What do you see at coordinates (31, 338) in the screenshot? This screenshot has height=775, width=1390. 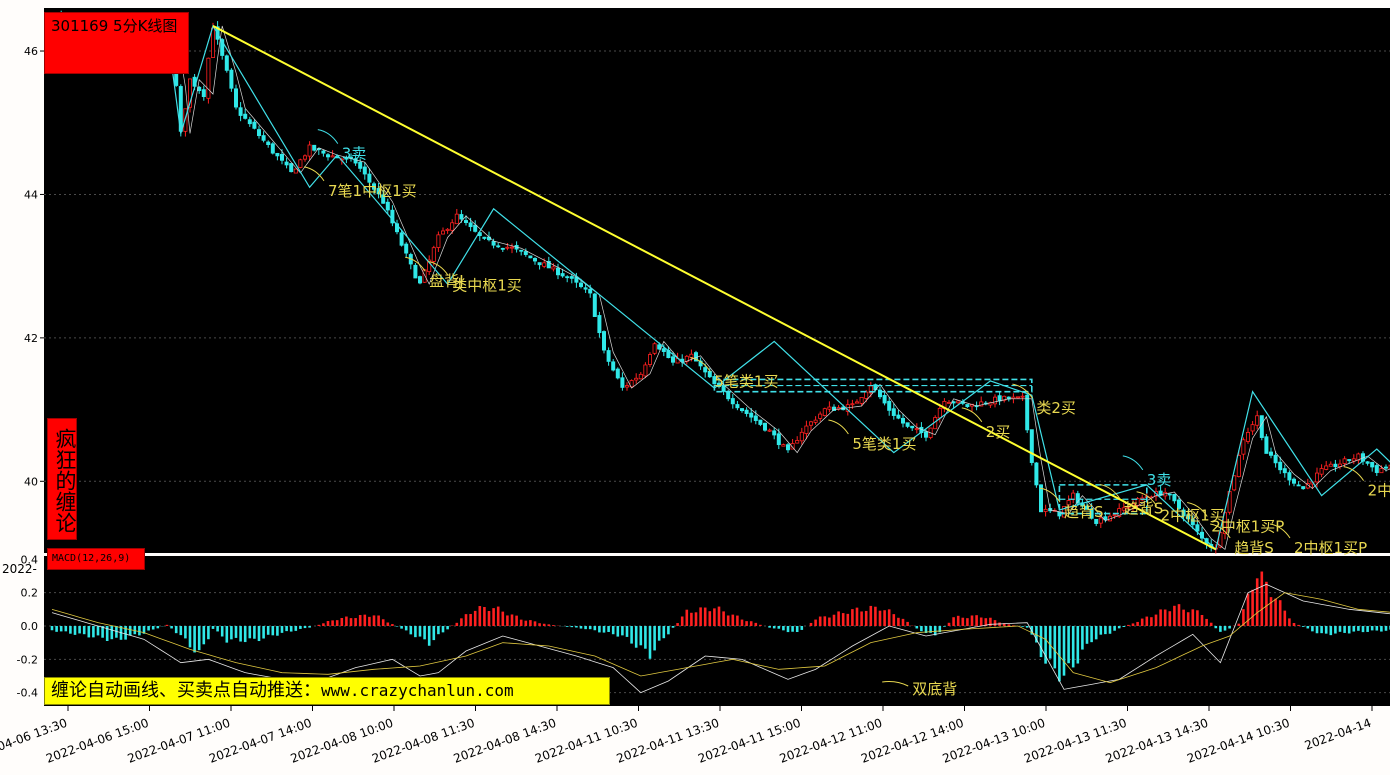 I see `price-tick-label: 42` at bounding box center [31, 338].